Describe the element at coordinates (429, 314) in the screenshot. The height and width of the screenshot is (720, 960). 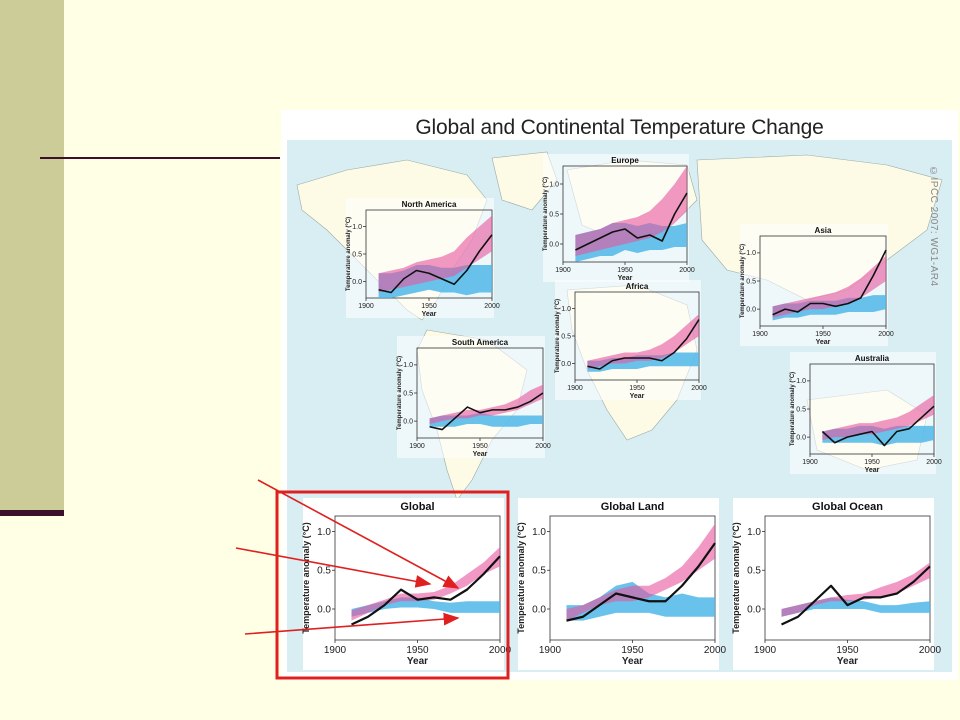
I see `north-america-x-axis-label: Year` at that location.